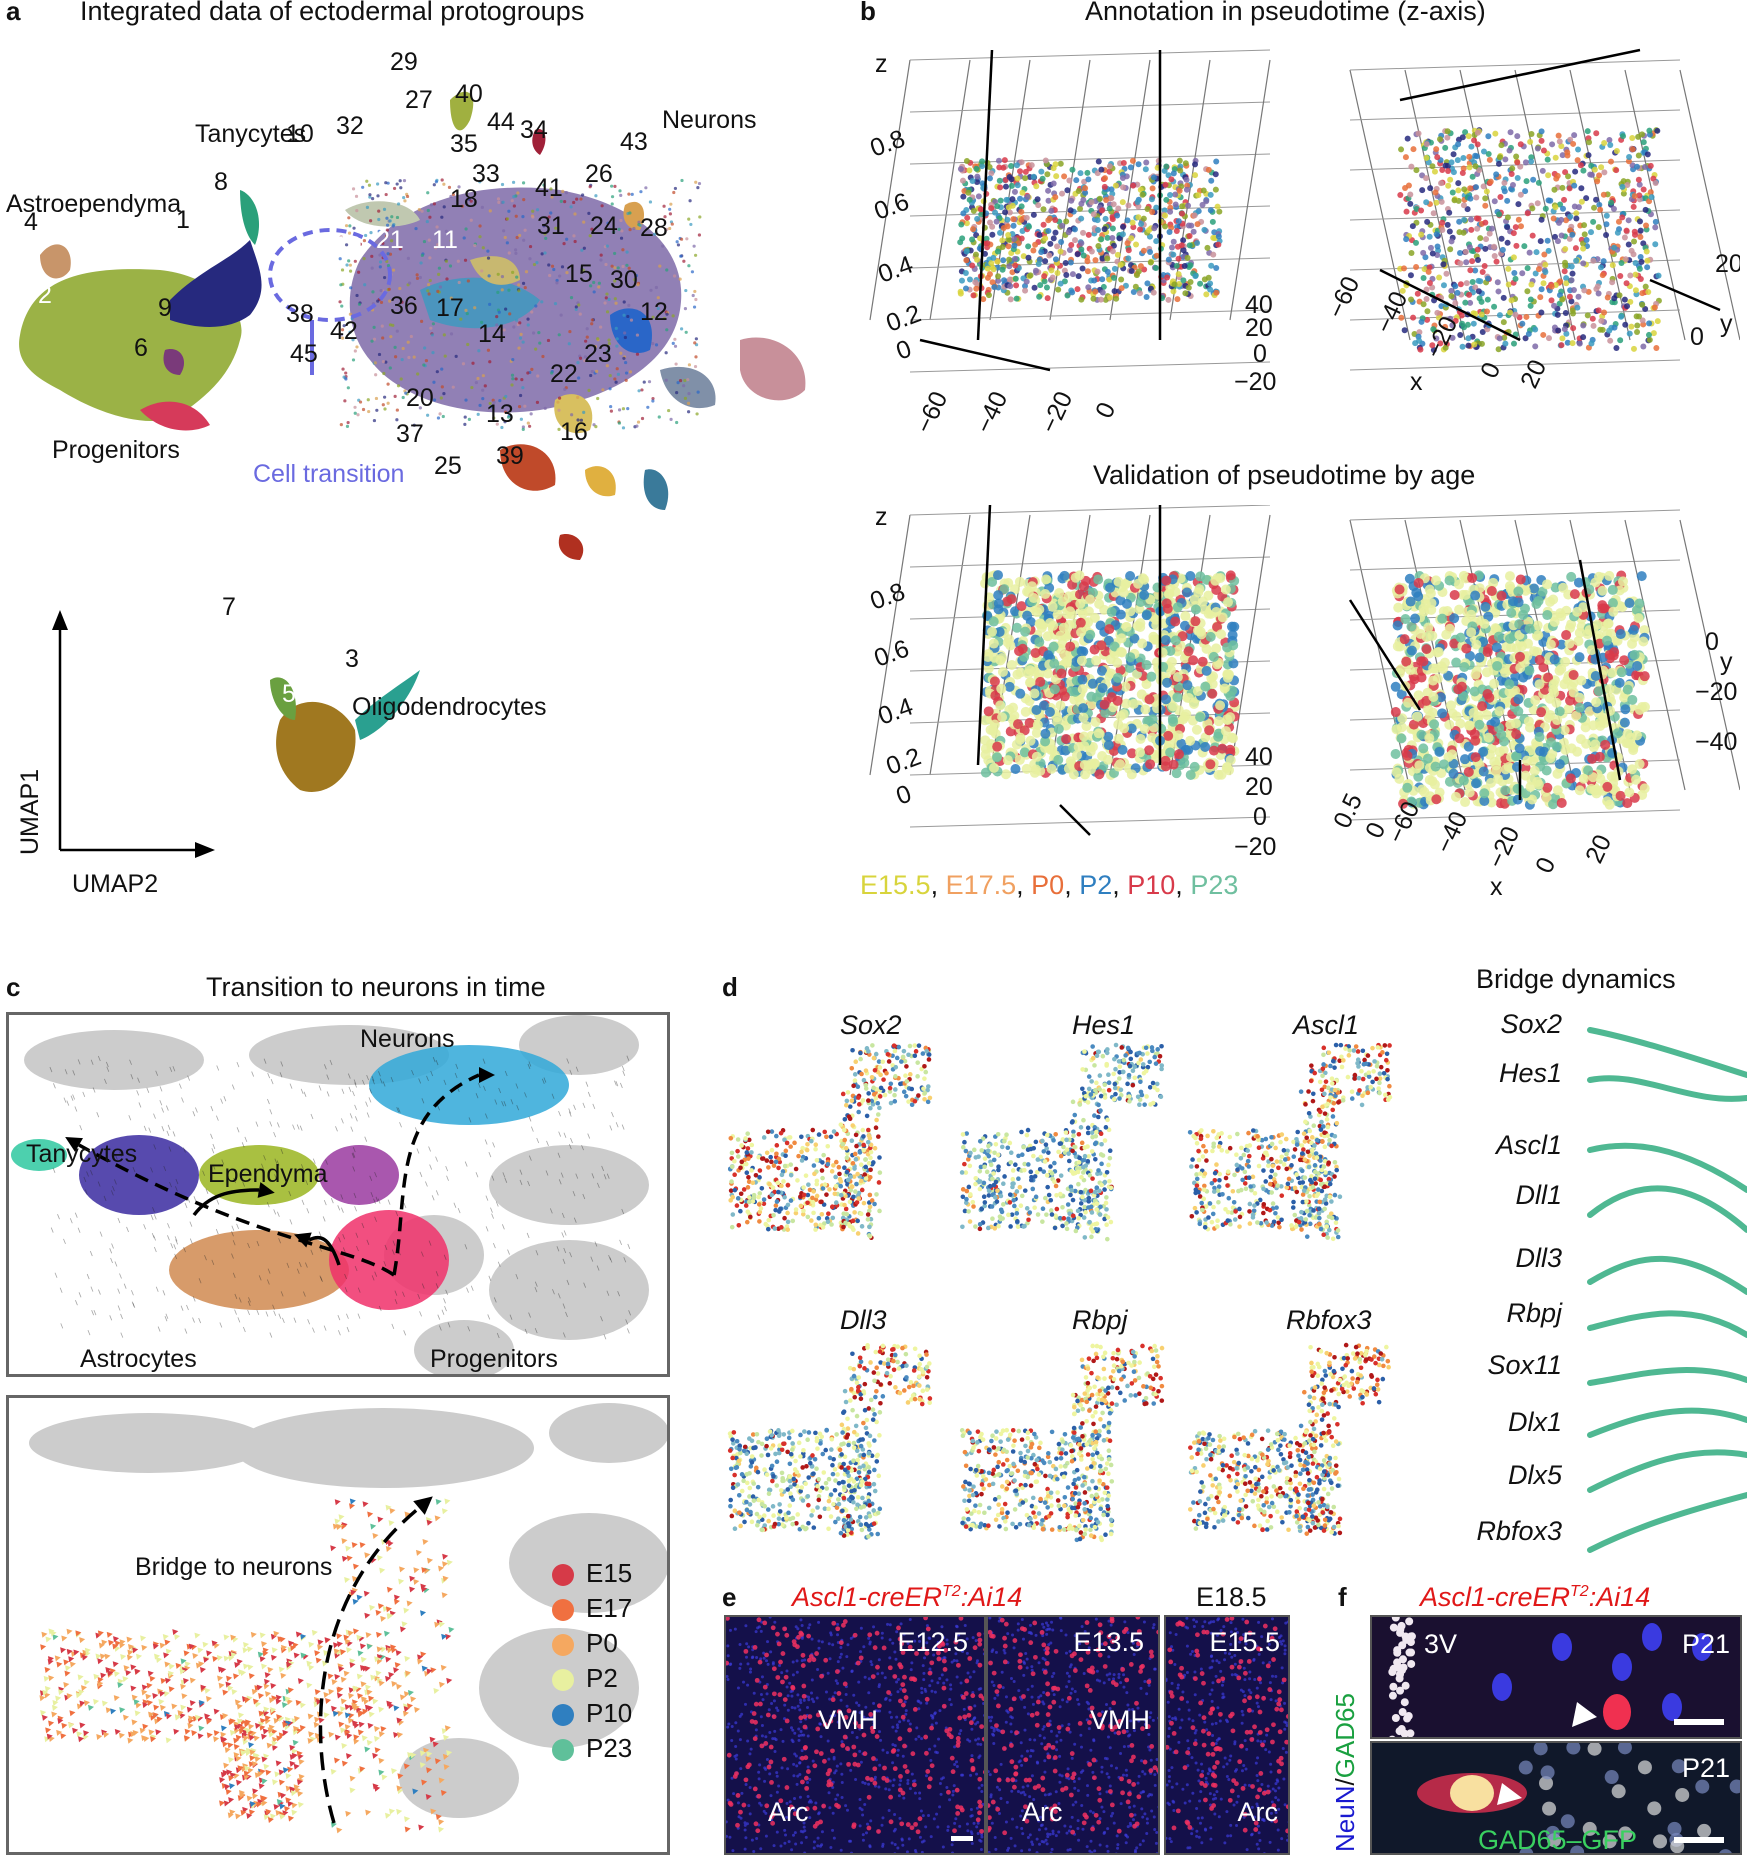 This screenshot has width=1747, height=1860. What do you see at coordinates (863, 1320) in the screenshot?
I see `gene-label-dll3: Dll3` at bounding box center [863, 1320].